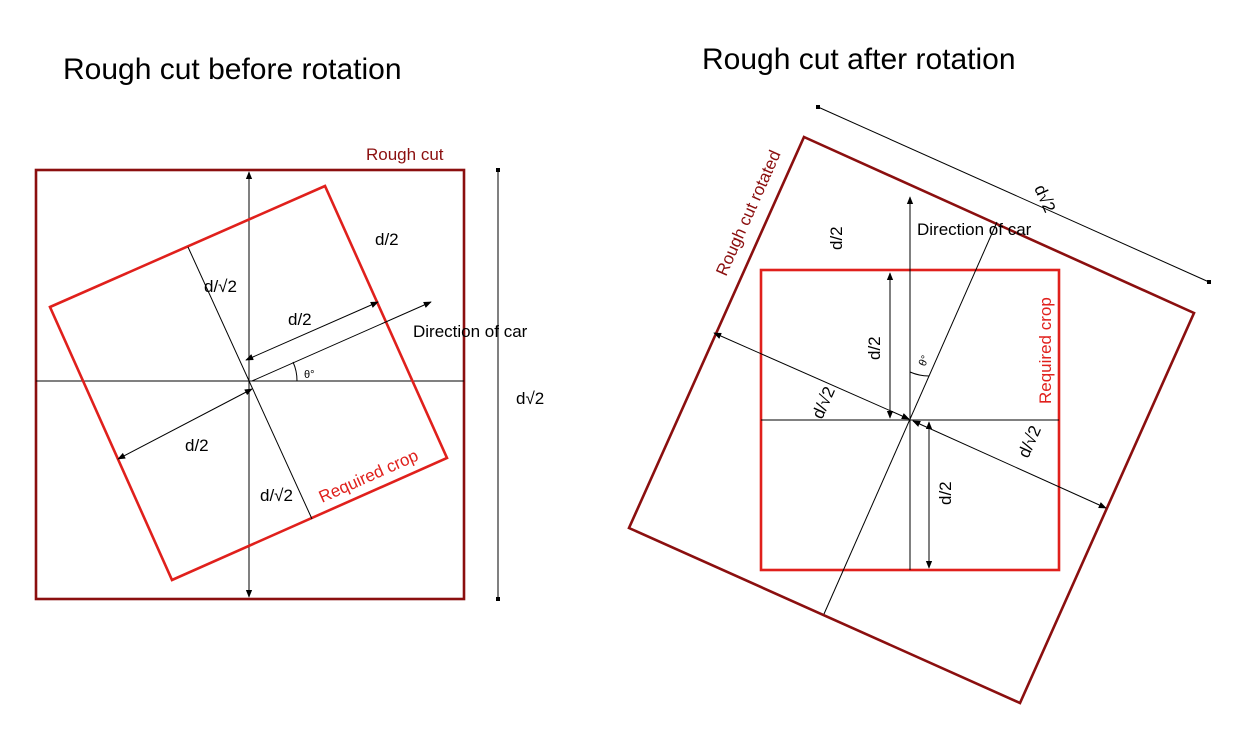 The height and width of the screenshot is (737, 1241). I want to click on left-rough-cut-label: Rough cut, so click(405, 154).